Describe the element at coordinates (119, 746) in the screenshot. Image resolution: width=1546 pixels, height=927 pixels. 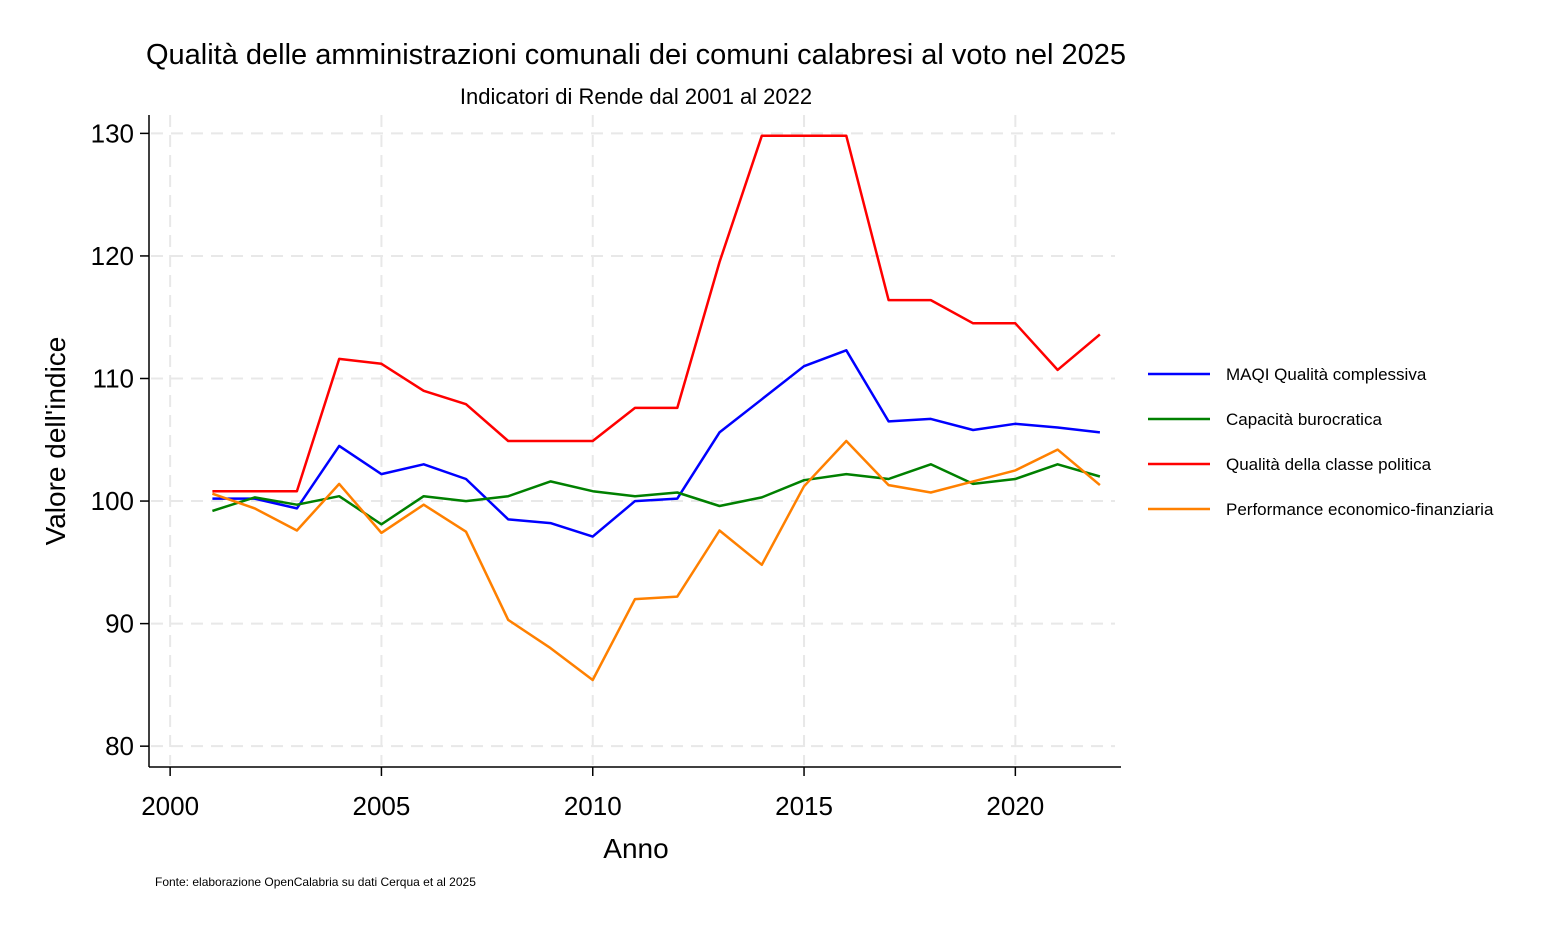
I see `y-tick-label: 80` at that location.